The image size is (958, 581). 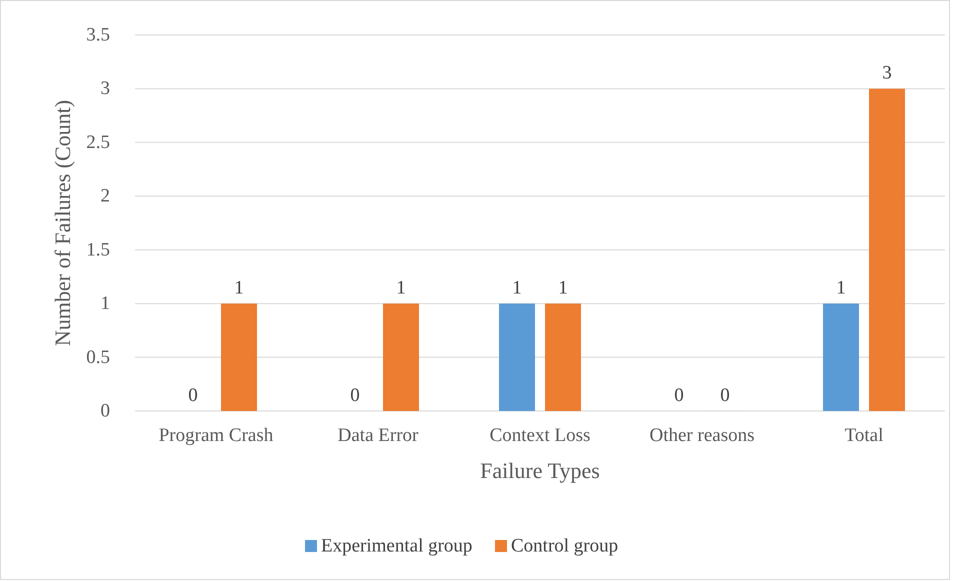 I want to click on x-tick-label: Program Crash, so click(x=216, y=435).